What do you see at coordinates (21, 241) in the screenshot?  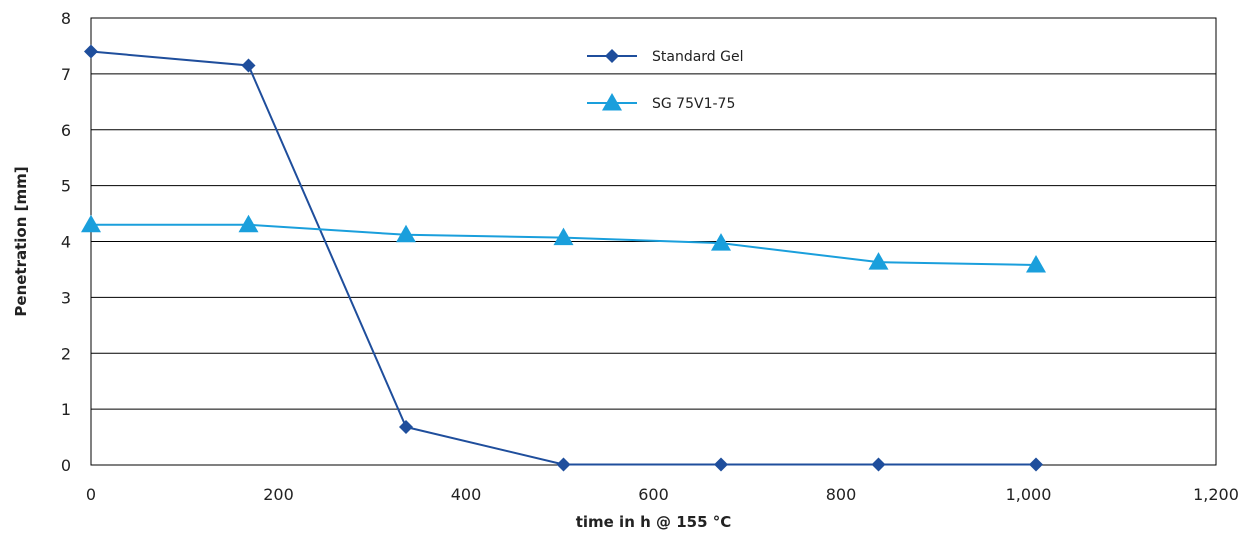 I see `y-axis-title: Penetration [mm]` at bounding box center [21, 241].